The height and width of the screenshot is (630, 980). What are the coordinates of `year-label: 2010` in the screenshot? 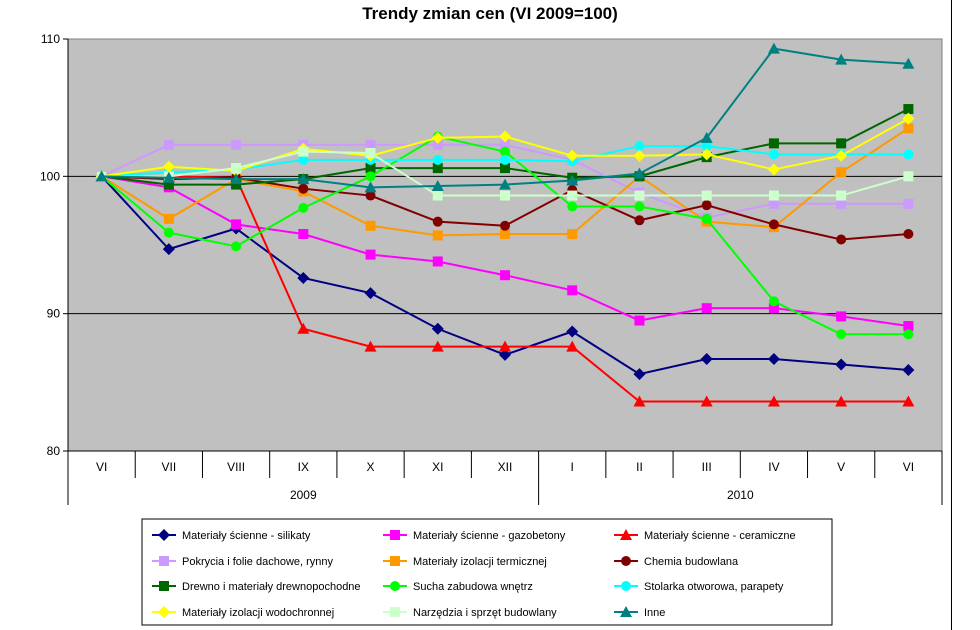 It's located at (740, 495).